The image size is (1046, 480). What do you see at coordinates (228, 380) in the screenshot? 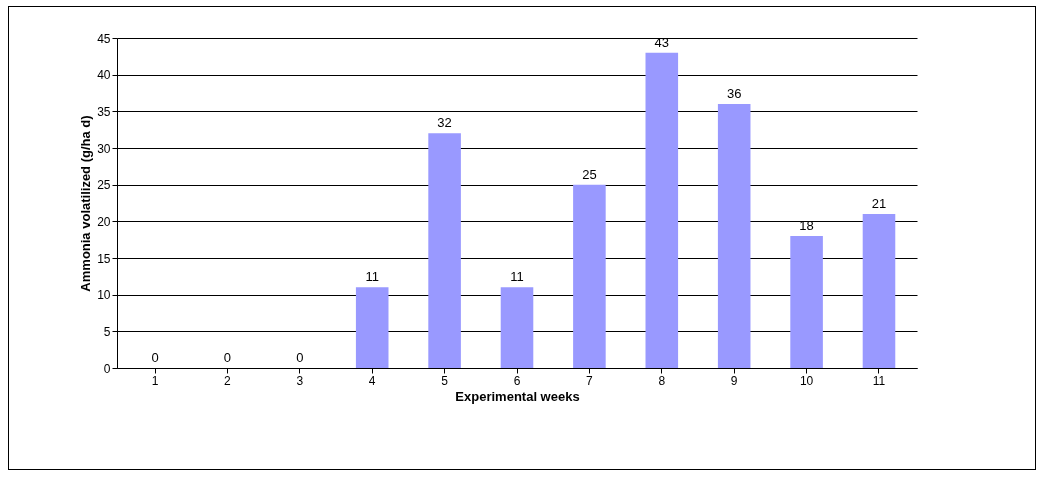
I see `x-tick-label: 2` at bounding box center [228, 380].